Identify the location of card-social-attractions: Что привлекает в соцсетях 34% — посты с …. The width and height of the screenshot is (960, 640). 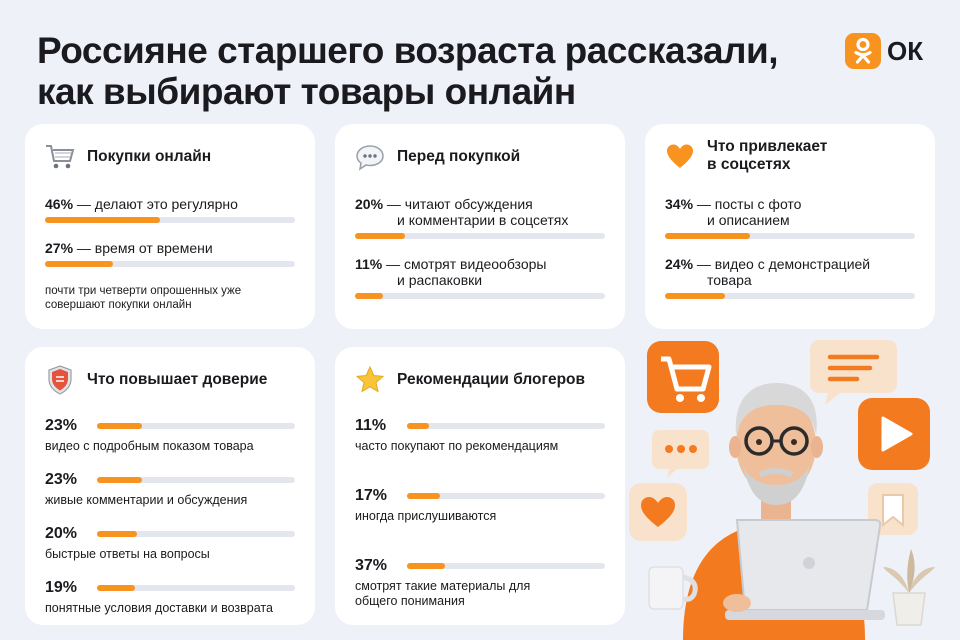
(790, 226).